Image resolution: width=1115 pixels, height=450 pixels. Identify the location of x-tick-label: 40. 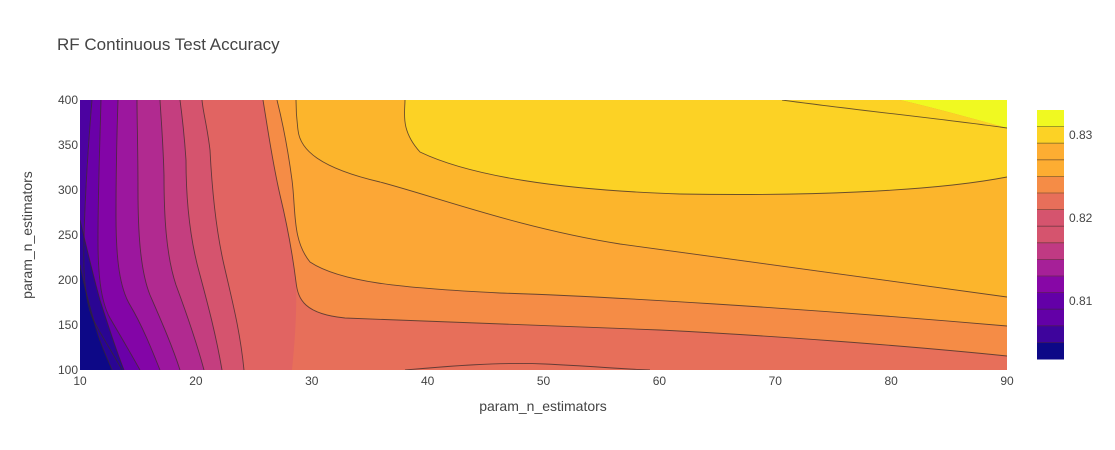
(428, 381).